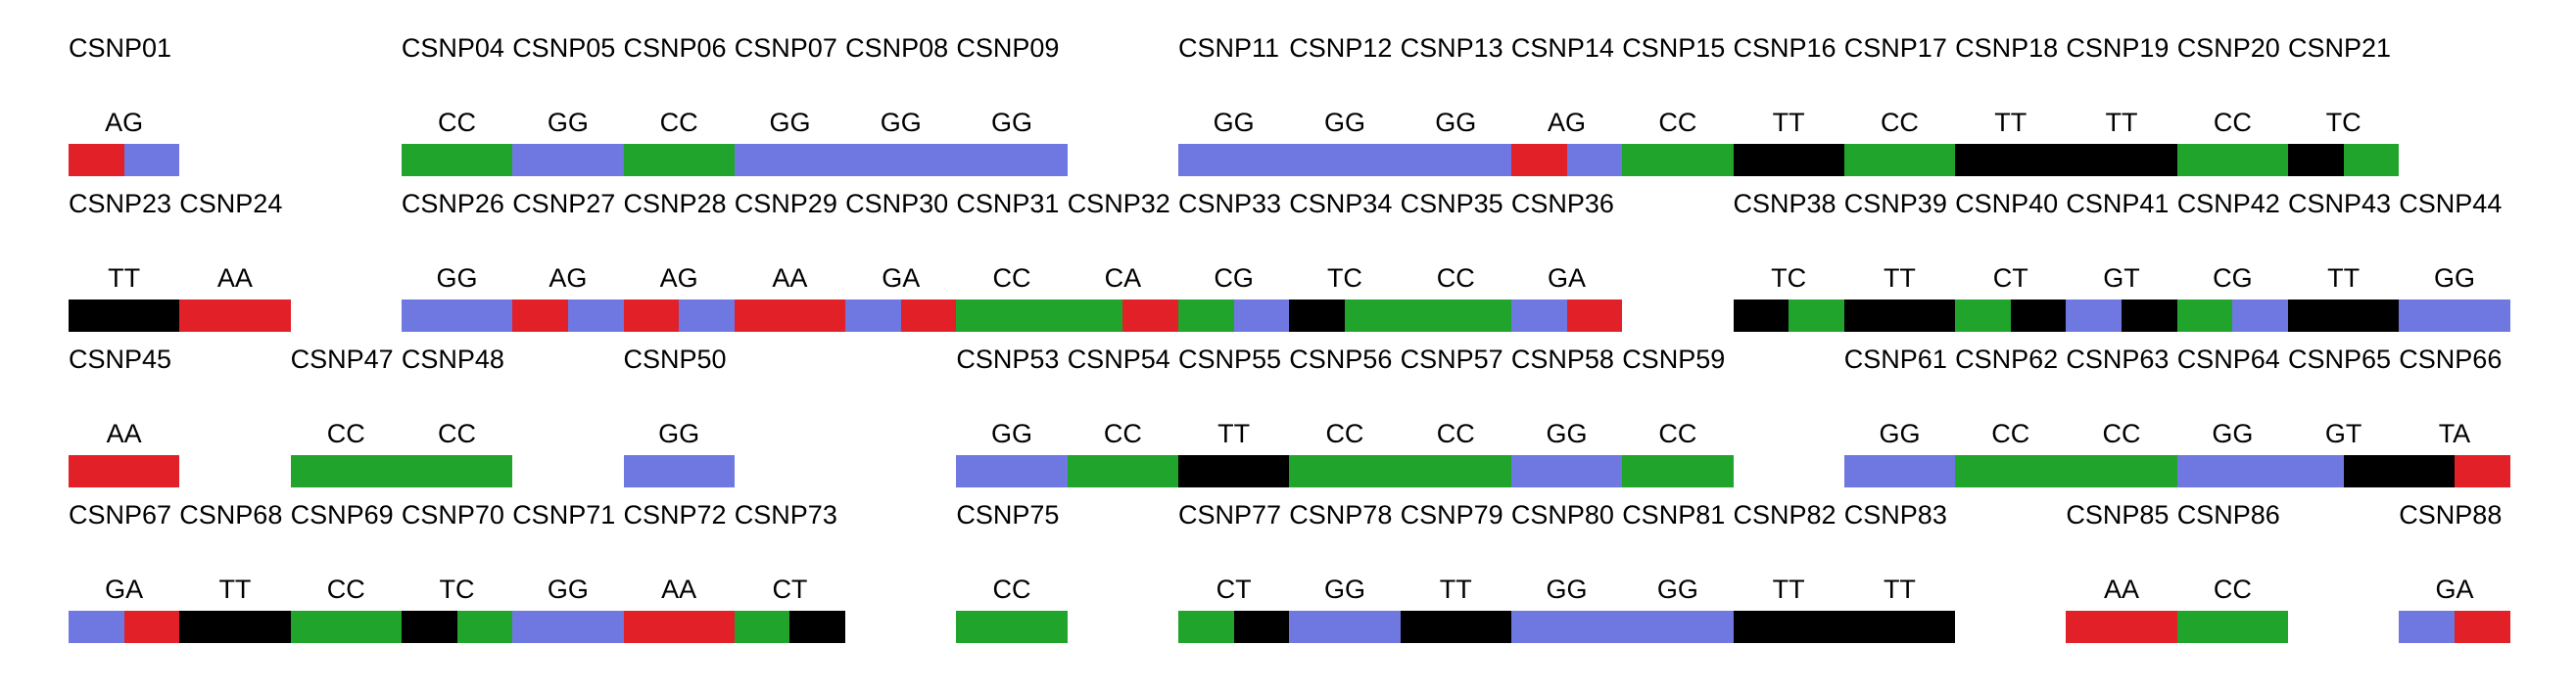  Describe the element at coordinates (1341, 48) in the screenshot. I see `snp-name-label: CSNP12` at that location.